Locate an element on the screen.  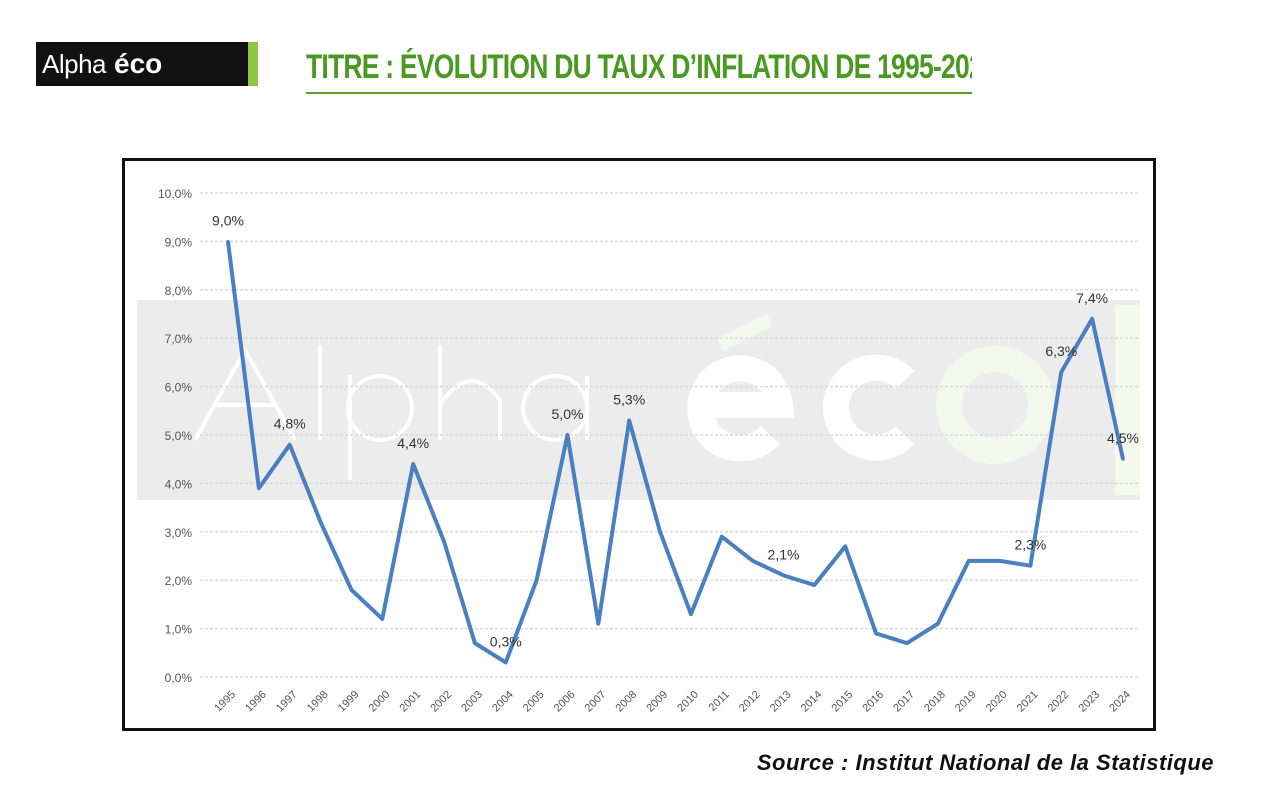
x-tick-label: 2008 is located at coordinates (627, 702).